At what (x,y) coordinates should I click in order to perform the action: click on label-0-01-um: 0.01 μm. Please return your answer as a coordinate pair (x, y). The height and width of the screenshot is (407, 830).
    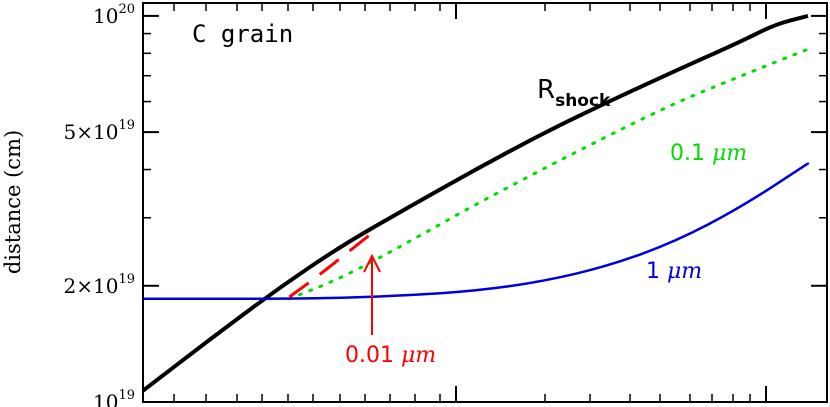
    Looking at the image, I should click on (390, 355).